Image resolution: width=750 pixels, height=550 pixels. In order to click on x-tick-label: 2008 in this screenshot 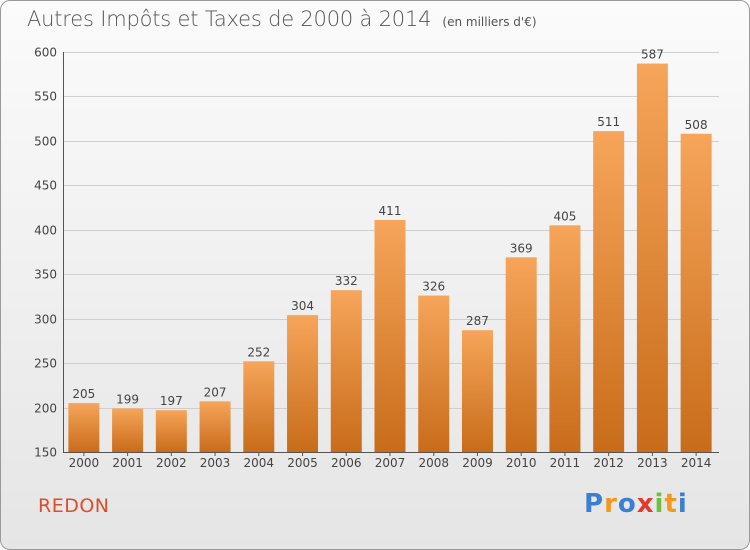, I will do `click(433, 463)`.